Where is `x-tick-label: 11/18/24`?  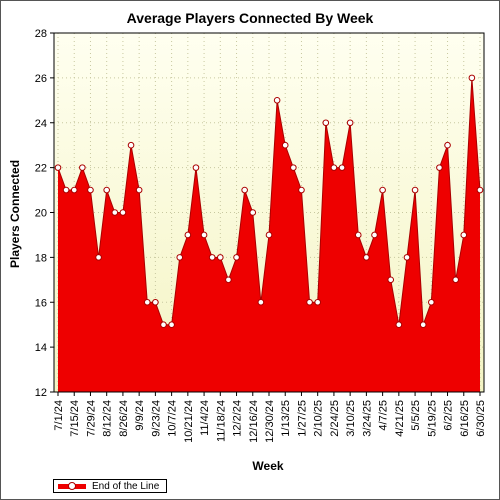 x-tick-label: 11/18/24 is located at coordinates (221, 421).